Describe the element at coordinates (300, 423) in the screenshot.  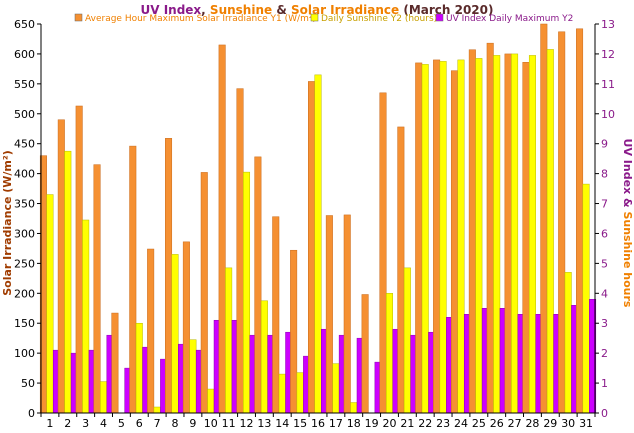
I see `x-tick-label: 15` at that location.